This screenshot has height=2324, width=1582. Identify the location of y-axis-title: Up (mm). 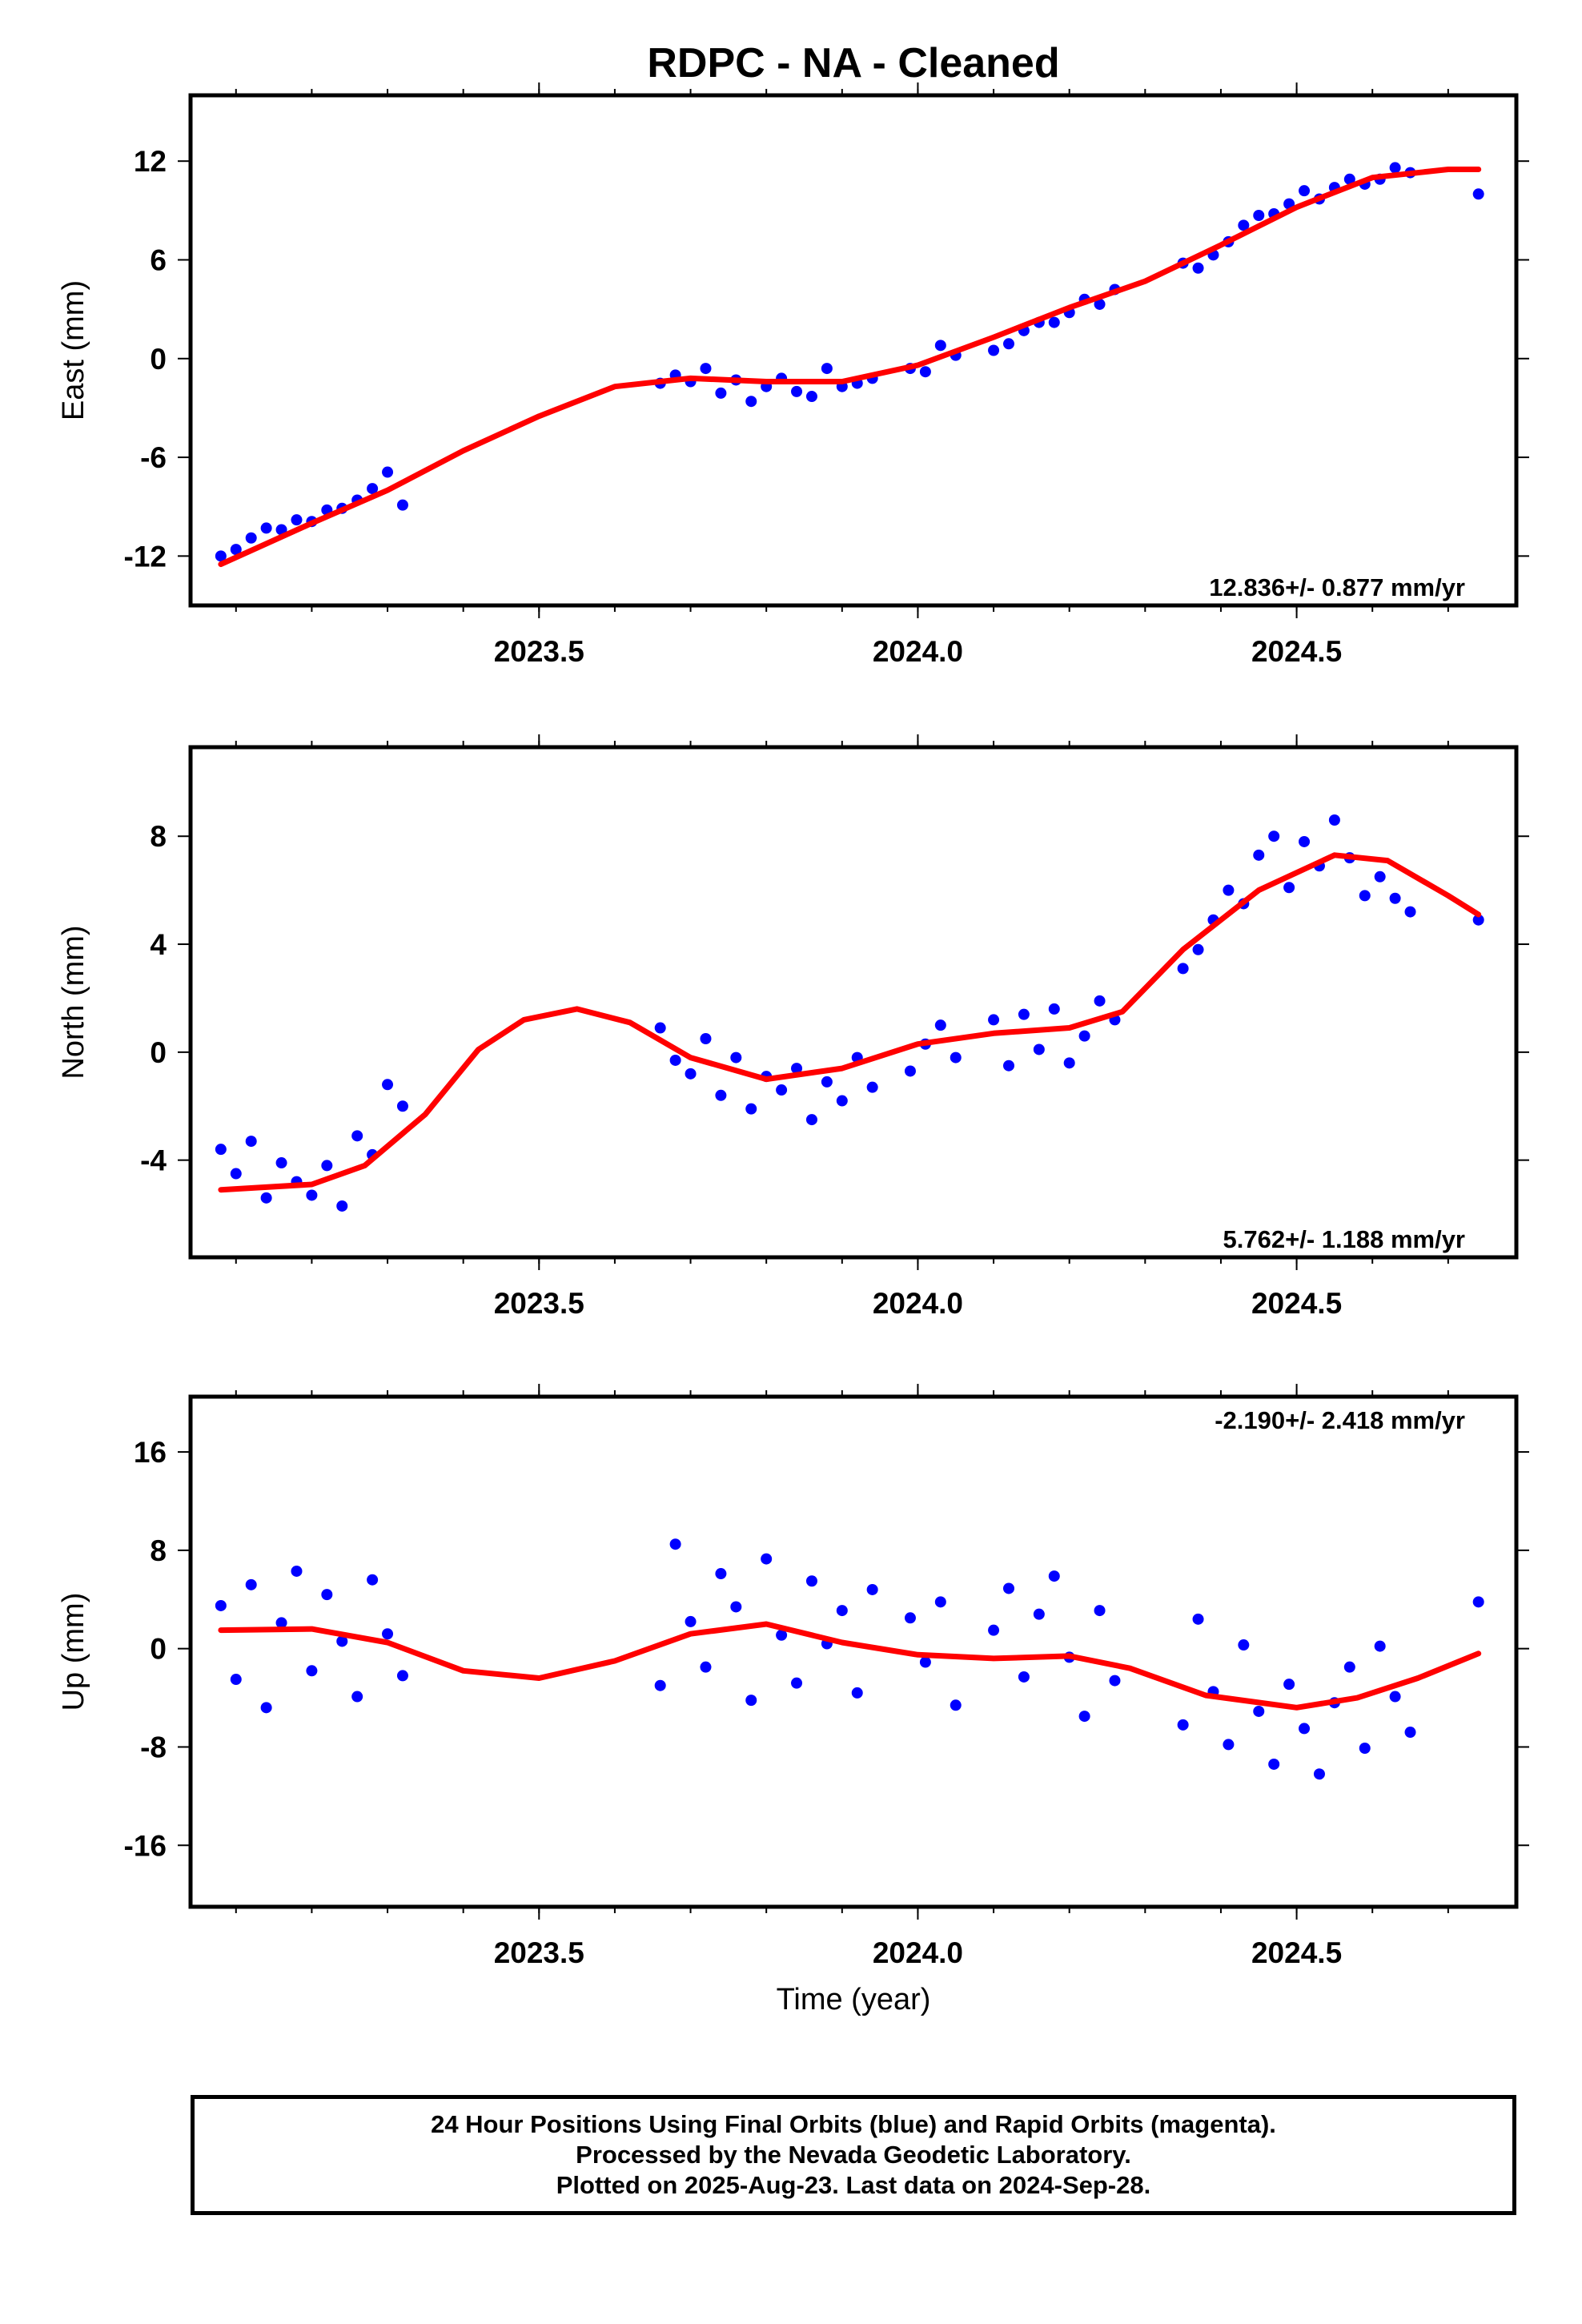
(74, 1652).